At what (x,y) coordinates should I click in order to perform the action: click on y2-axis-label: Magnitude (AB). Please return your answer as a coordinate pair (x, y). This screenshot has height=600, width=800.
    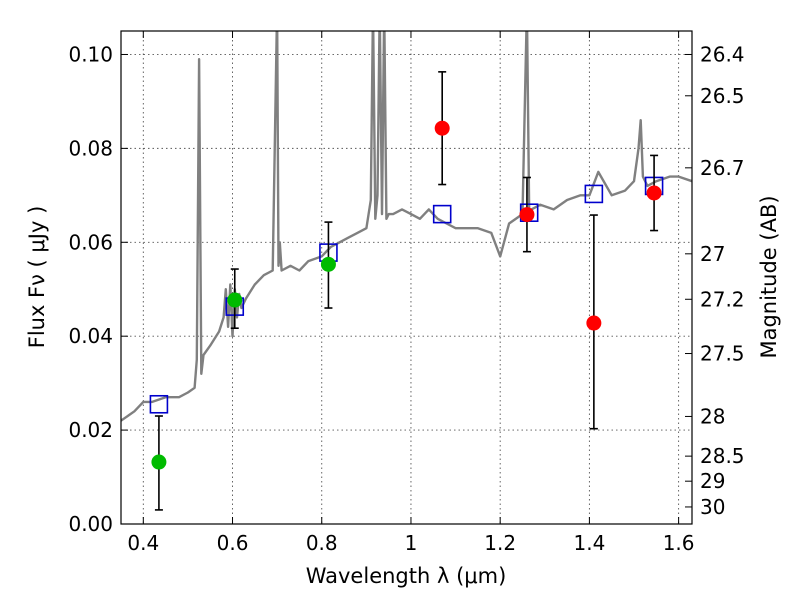
    Looking at the image, I should click on (769, 276).